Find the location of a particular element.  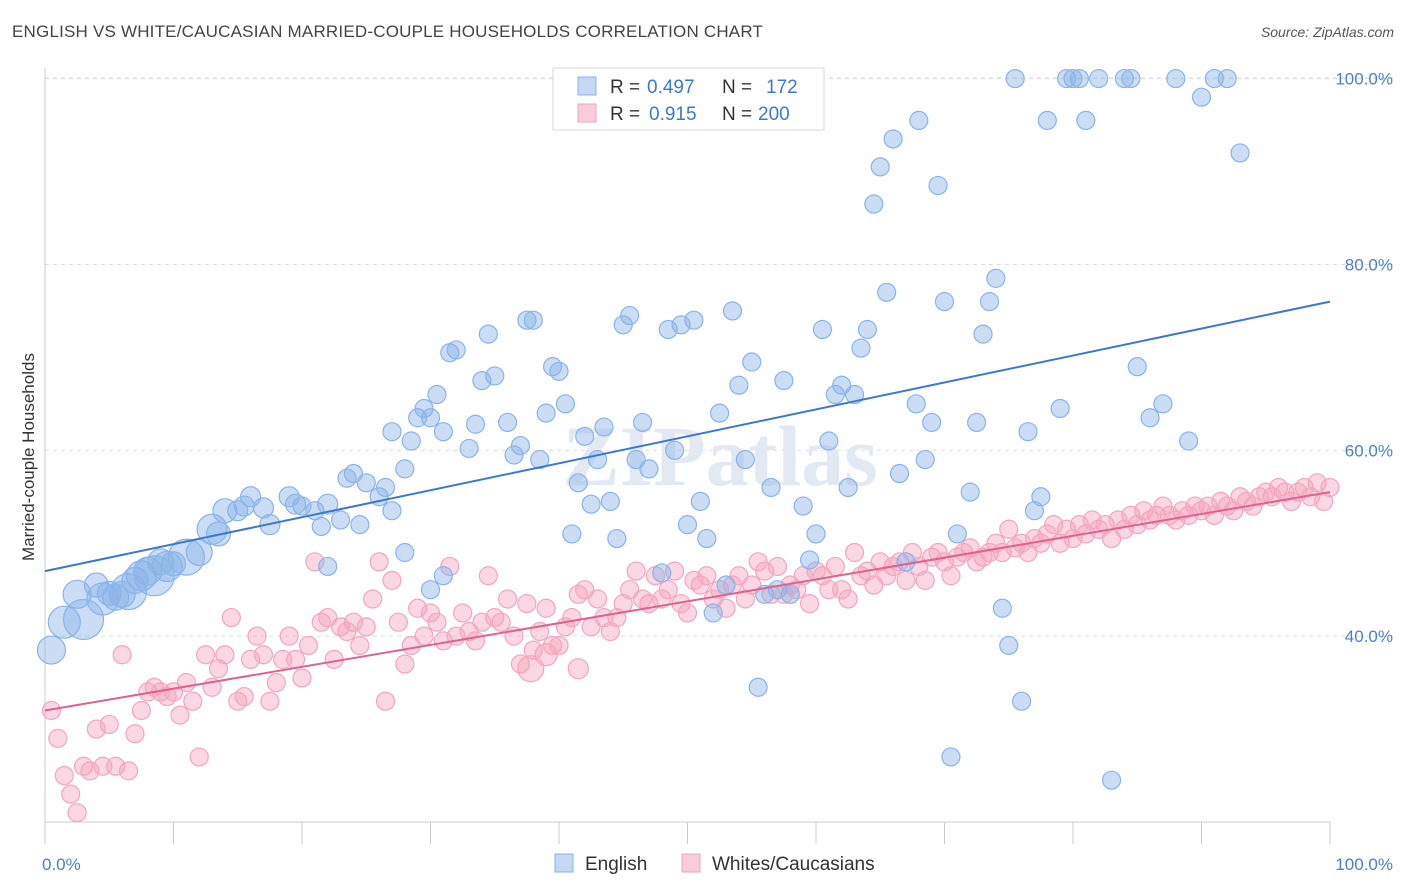

y-tick-label: 100.0% is located at coordinates (1364, 79).